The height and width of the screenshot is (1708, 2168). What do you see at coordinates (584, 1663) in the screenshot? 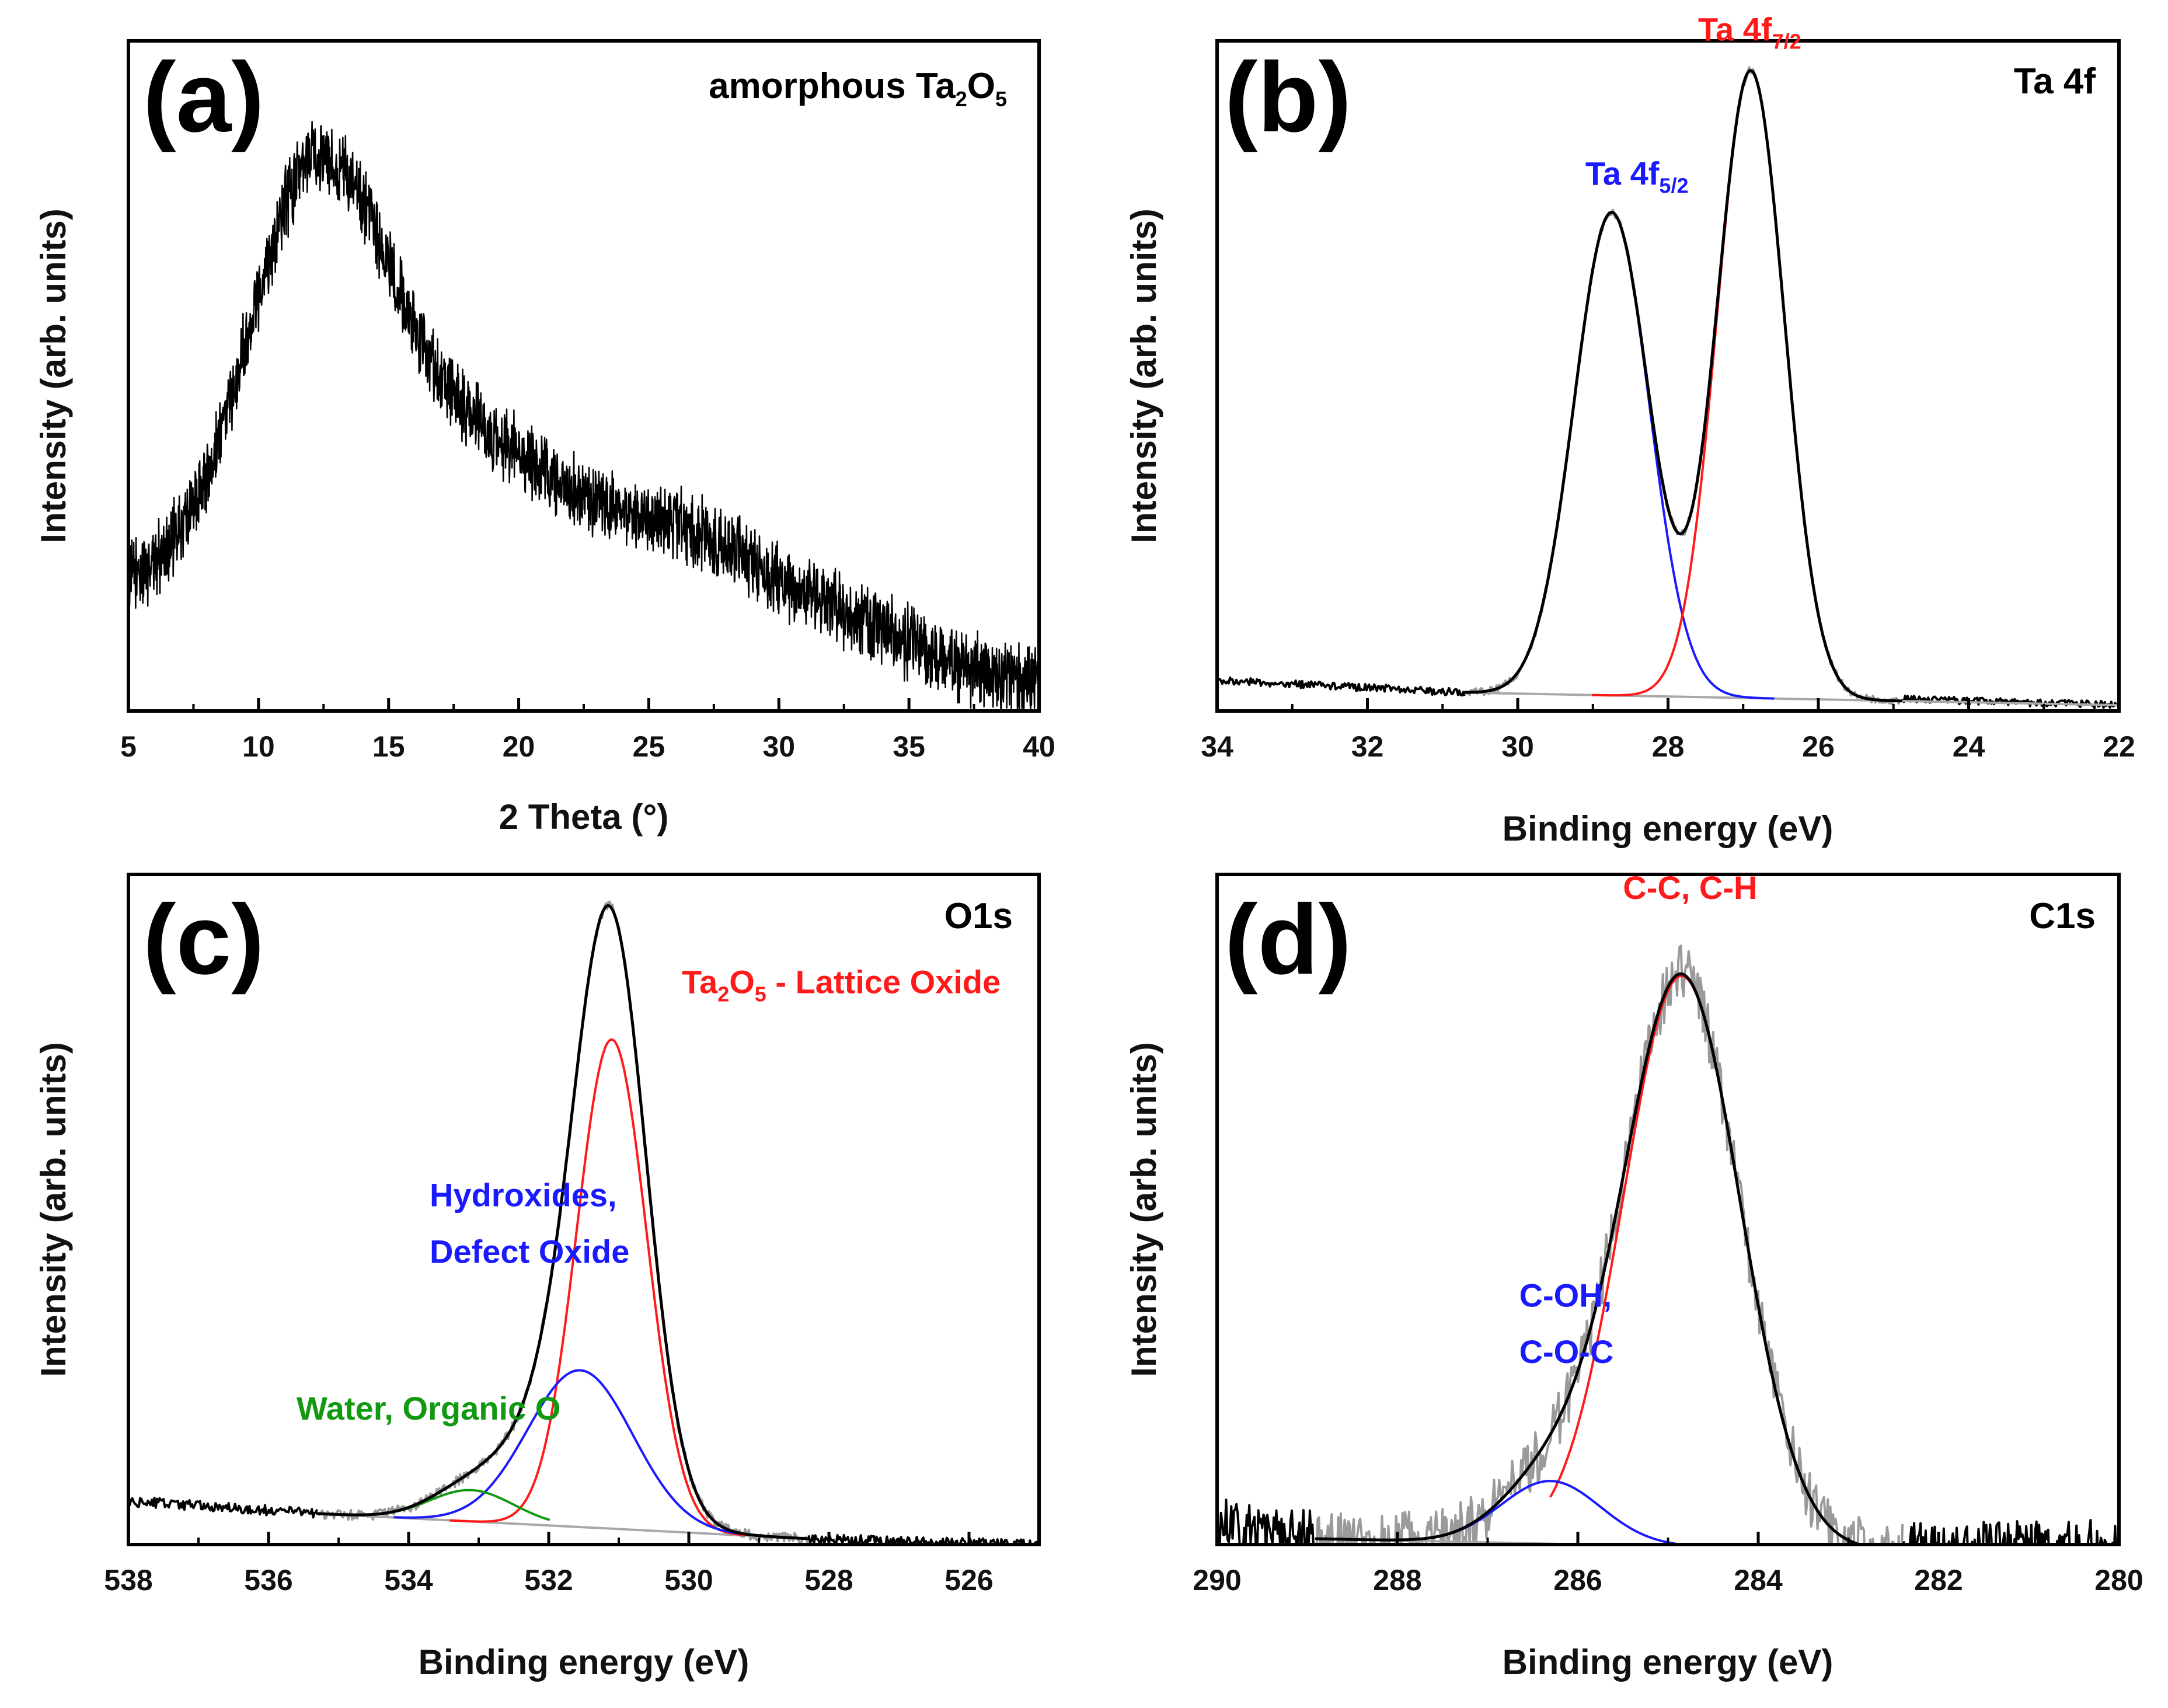
I see `panel-c-xlabel: Binding energy (eV)` at bounding box center [584, 1663].